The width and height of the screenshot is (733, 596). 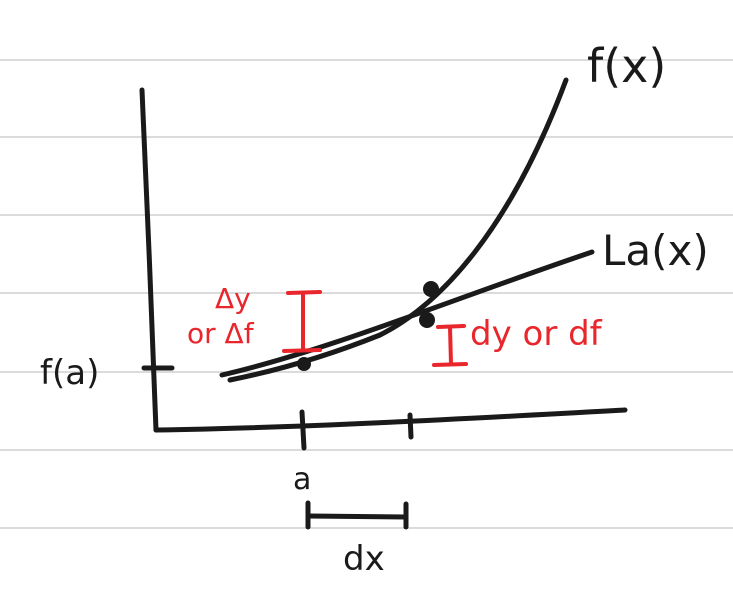 I want to click on or-delta-f-label: or Δf, so click(x=221, y=333).